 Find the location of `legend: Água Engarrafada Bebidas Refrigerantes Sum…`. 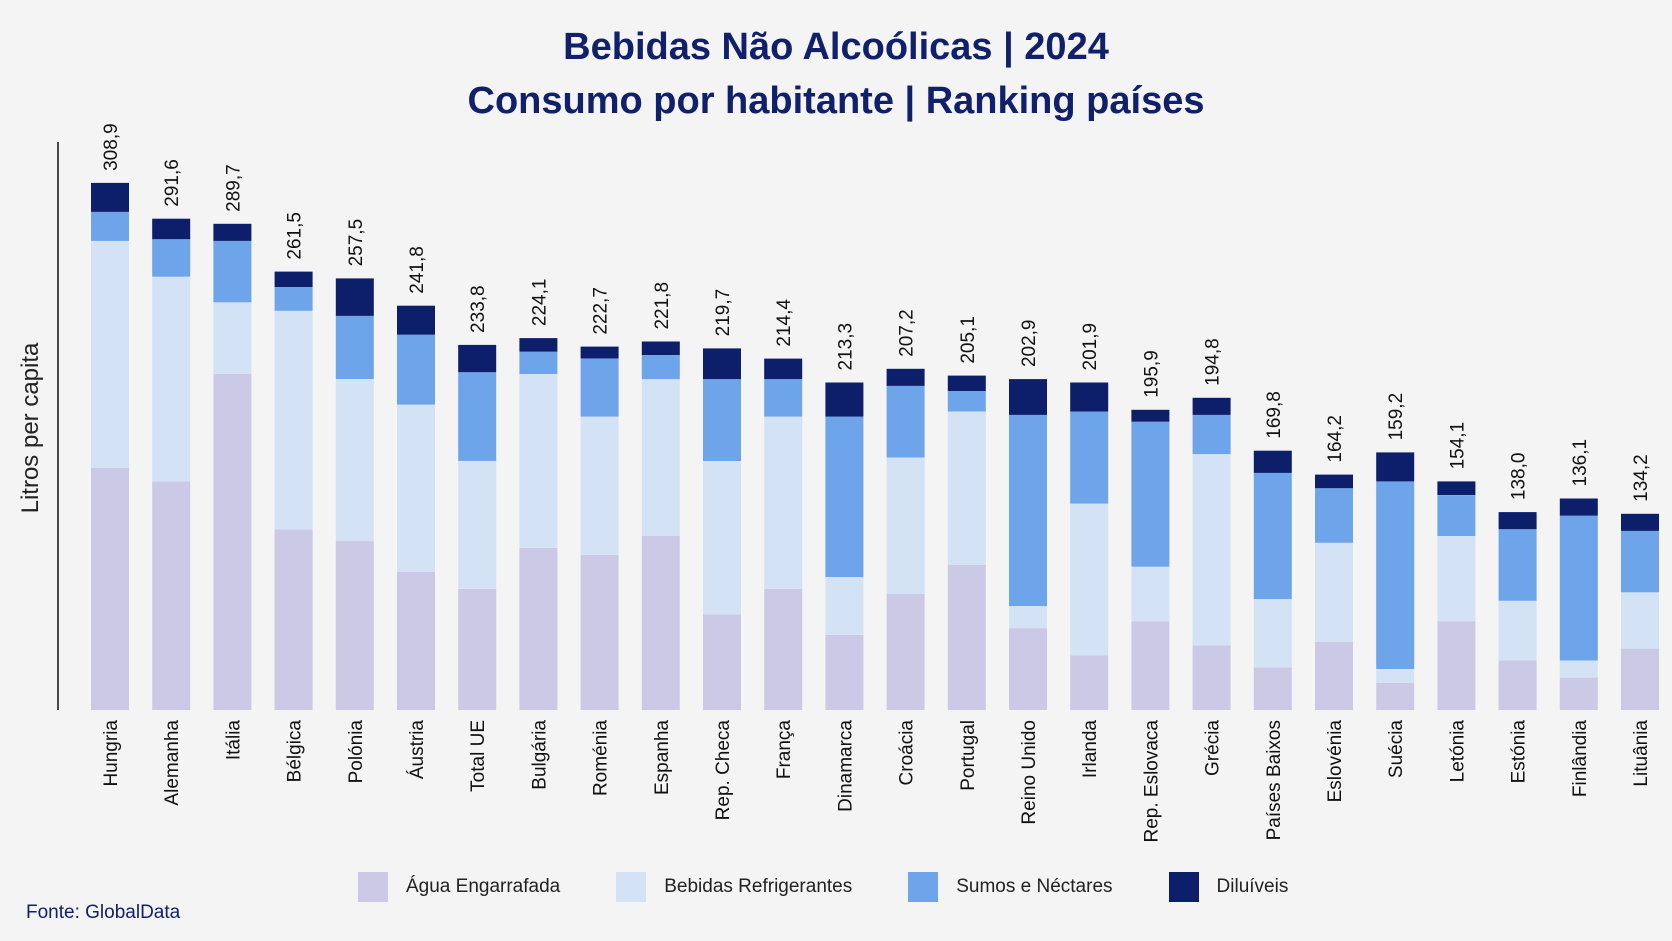

legend: Água Engarrafada Bebidas Refrigerantes Sum… is located at coordinates (851, 887).